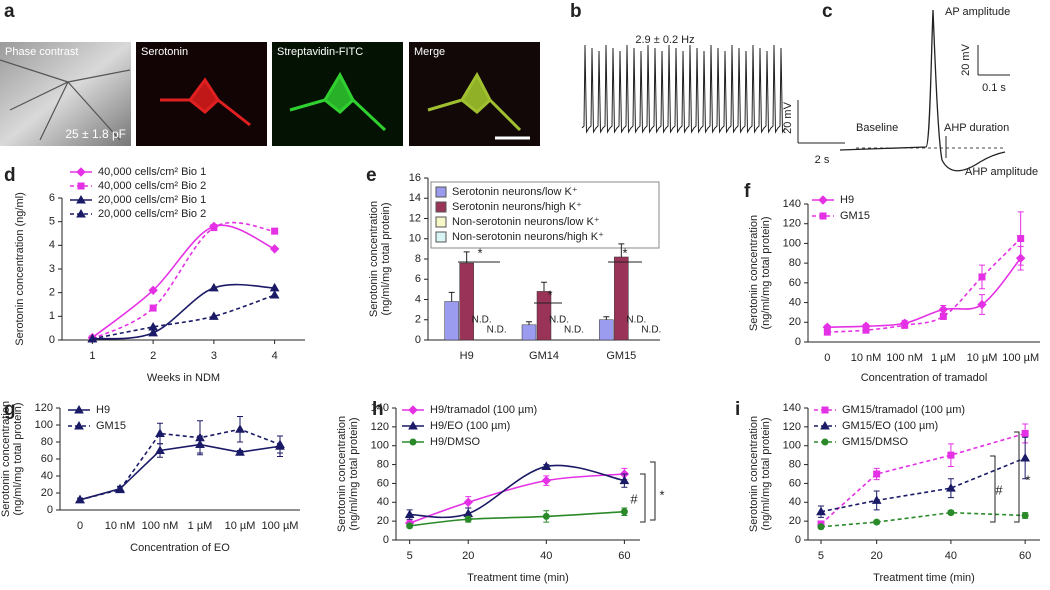 The image size is (1050, 590). What do you see at coordinates (1017, 477) in the screenshot?
I see `annotation-bracket` at bounding box center [1017, 477].